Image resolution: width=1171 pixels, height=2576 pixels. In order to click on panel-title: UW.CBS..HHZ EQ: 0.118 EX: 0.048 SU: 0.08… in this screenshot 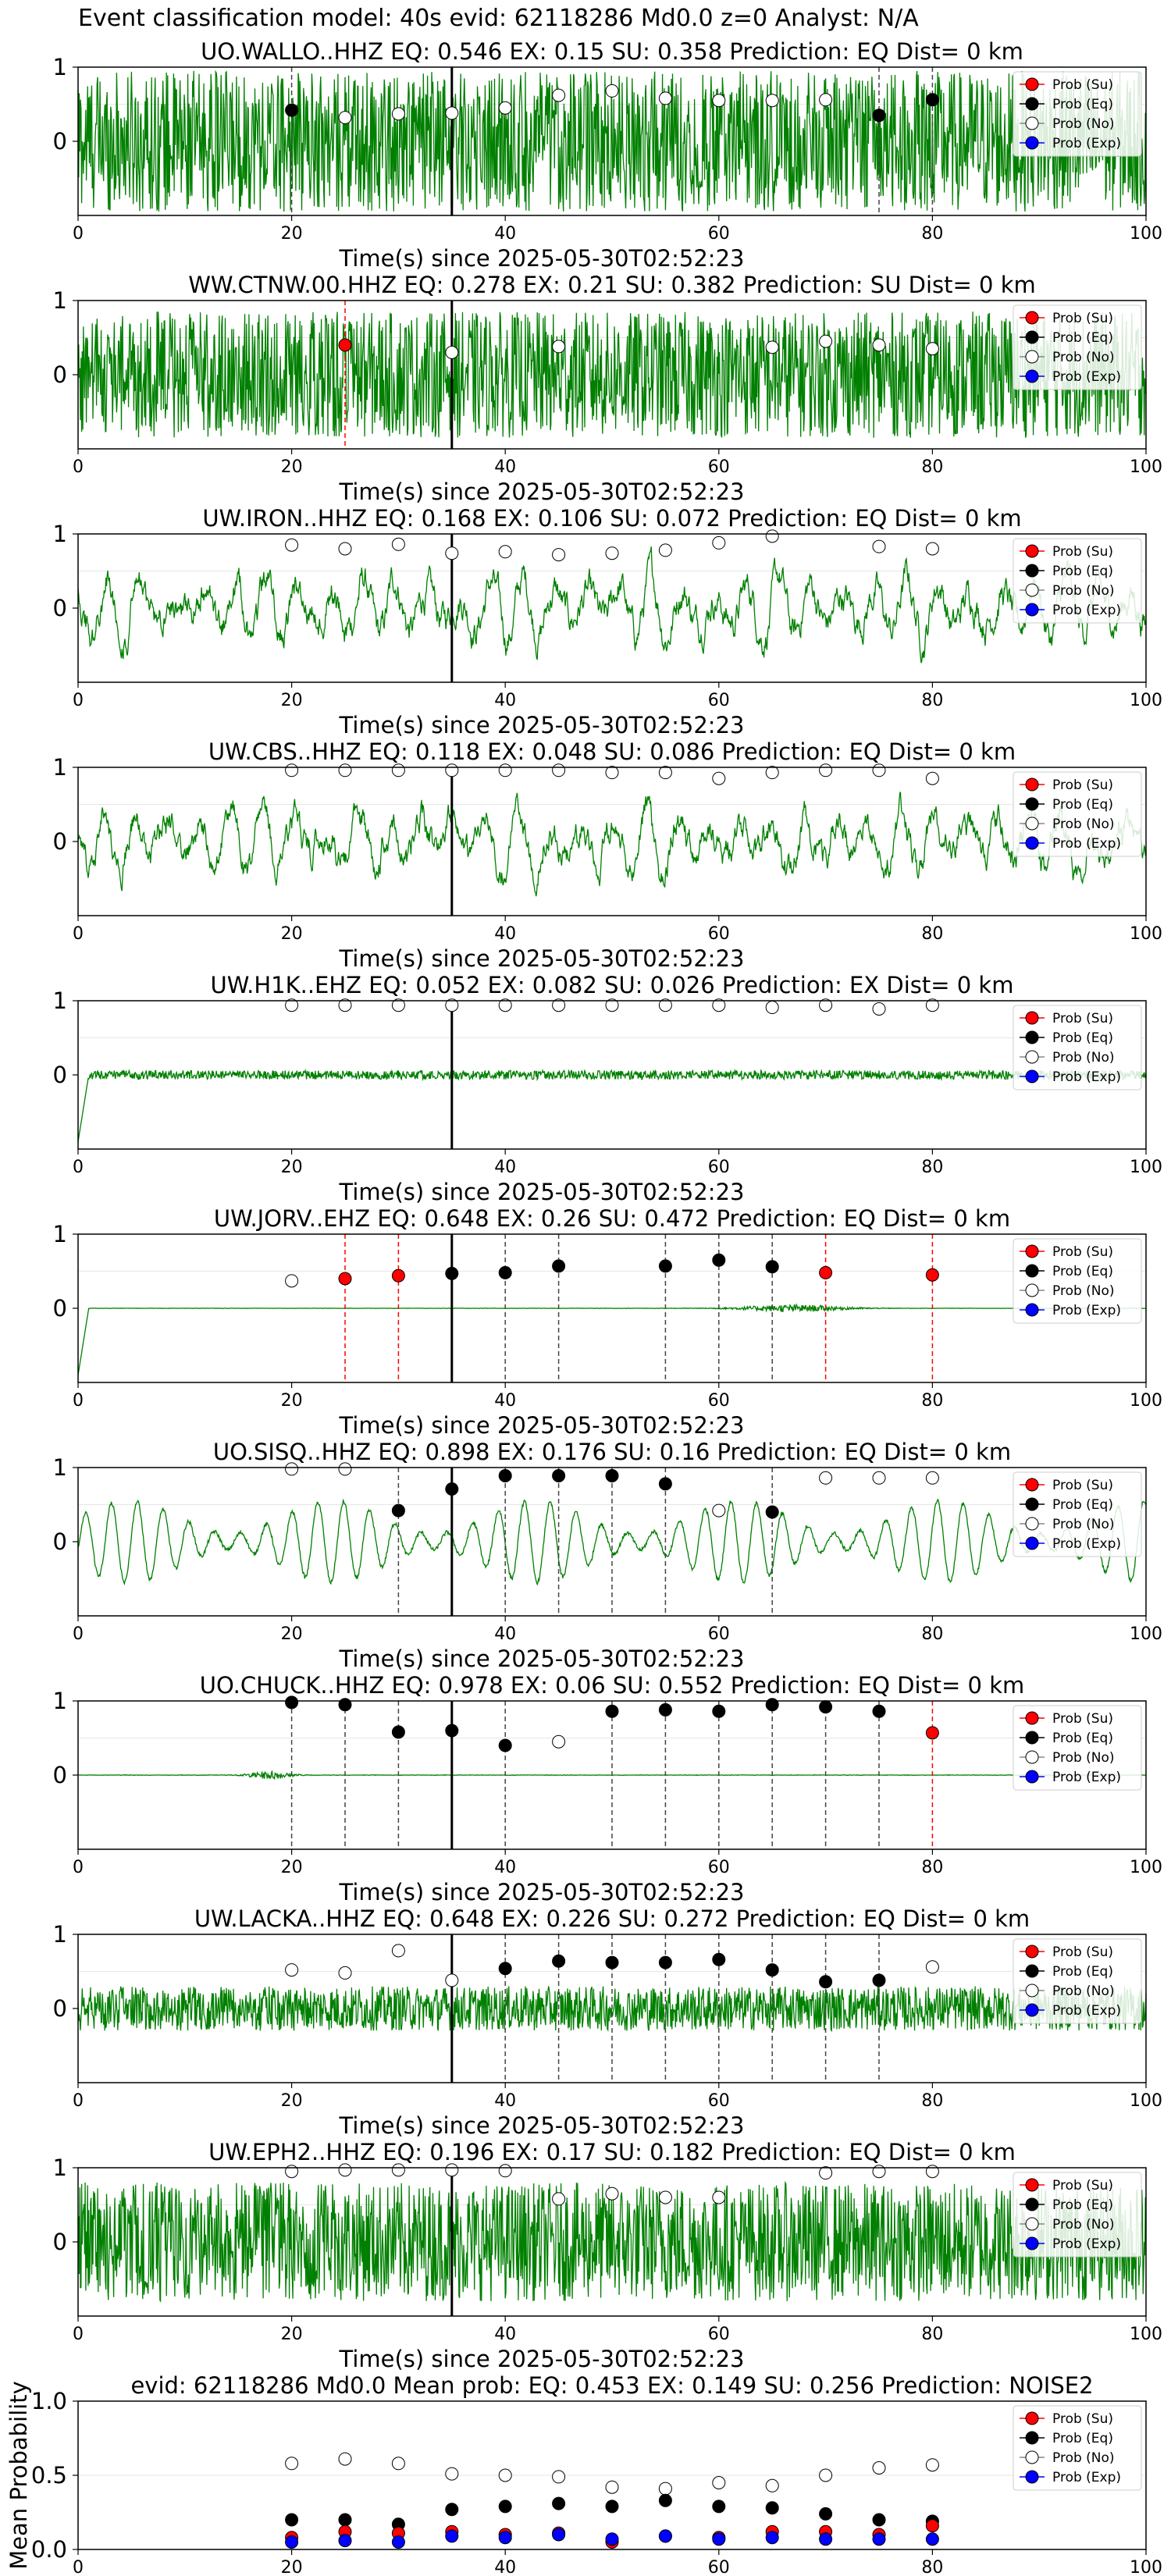, I will do `click(612, 751)`.